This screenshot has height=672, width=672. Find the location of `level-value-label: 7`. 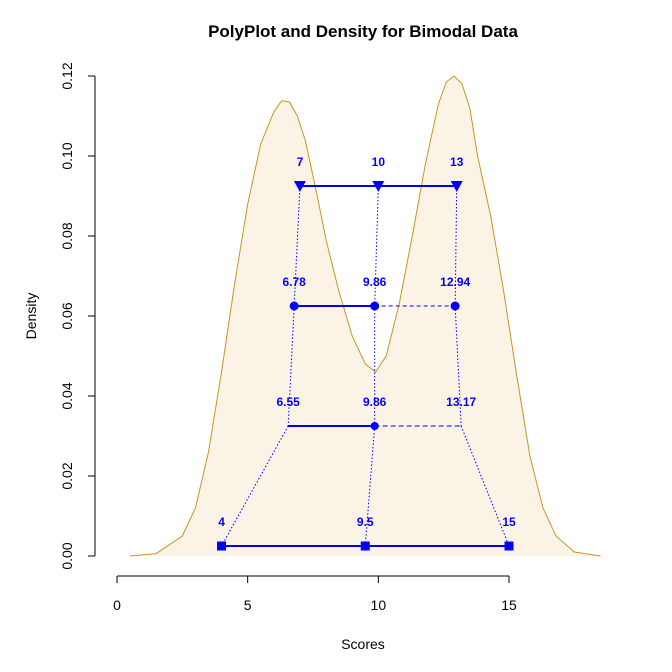

level-value-label: 7 is located at coordinates (300, 162).